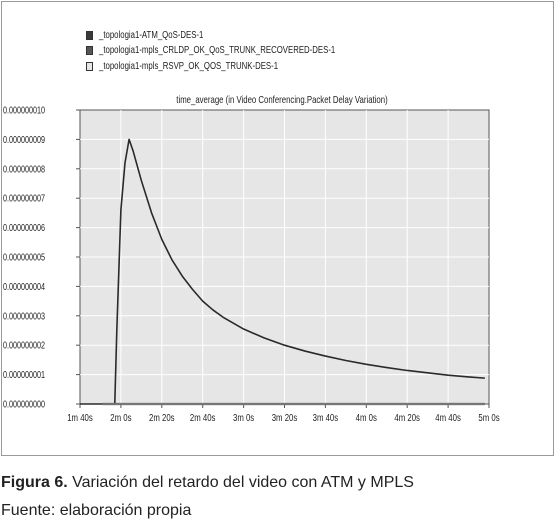 Image resolution: width=557 pixels, height=530 pixels. What do you see at coordinates (244, 417) in the screenshot?
I see `x-tick-label: 3m 0s` at bounding box center [244, 417].